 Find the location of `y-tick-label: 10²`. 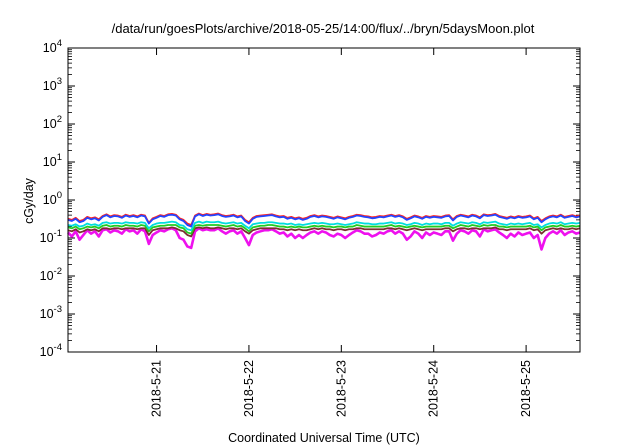

y-tick-label: 10² is located at coordinates (52, 122).